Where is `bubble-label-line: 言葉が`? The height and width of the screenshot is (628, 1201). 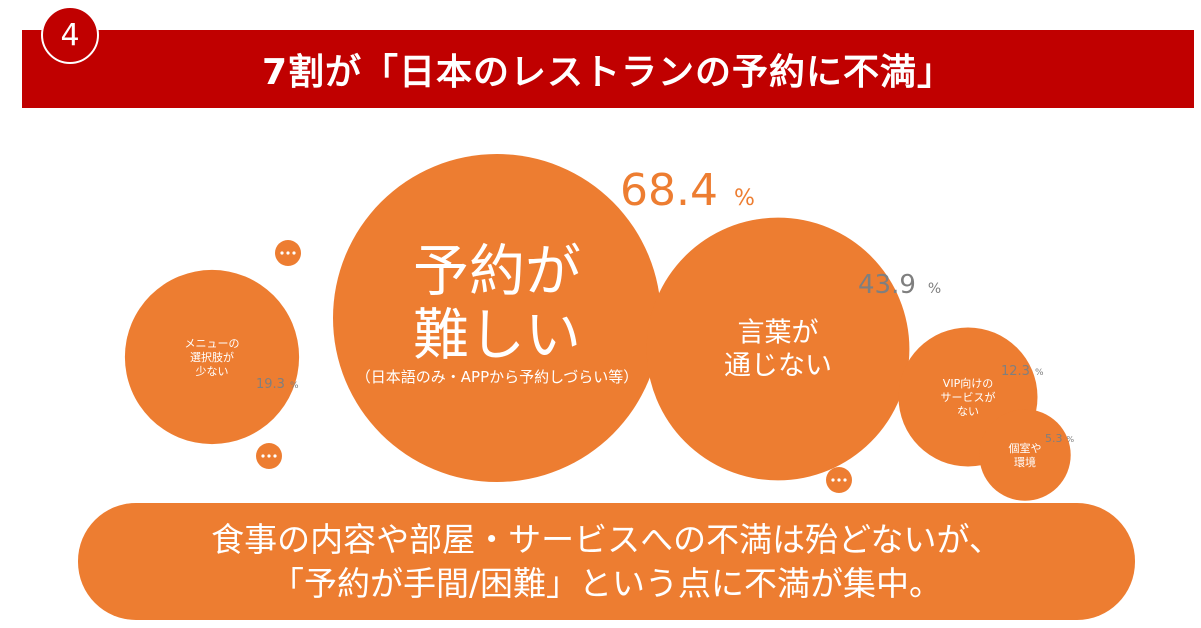 bubble-label-line: 言葉が is located at coordinates (778, 332).